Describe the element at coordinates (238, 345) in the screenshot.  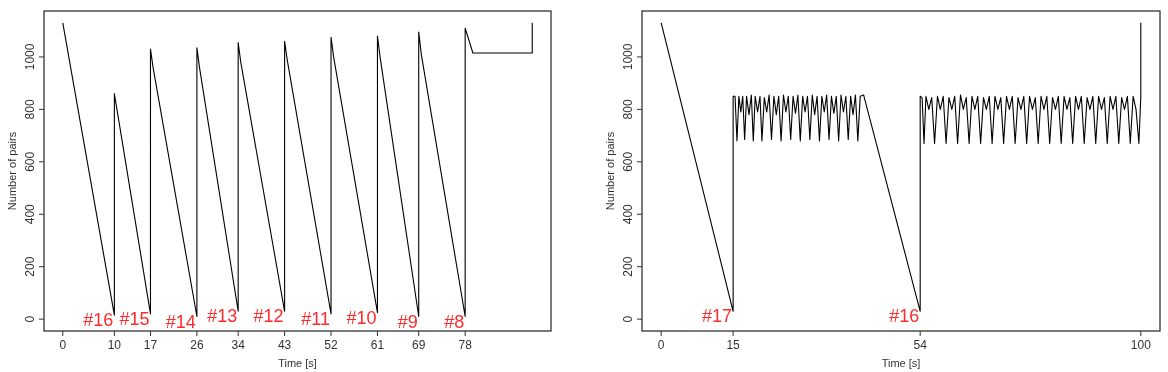
I see `x-tick-label: 34` at that location.